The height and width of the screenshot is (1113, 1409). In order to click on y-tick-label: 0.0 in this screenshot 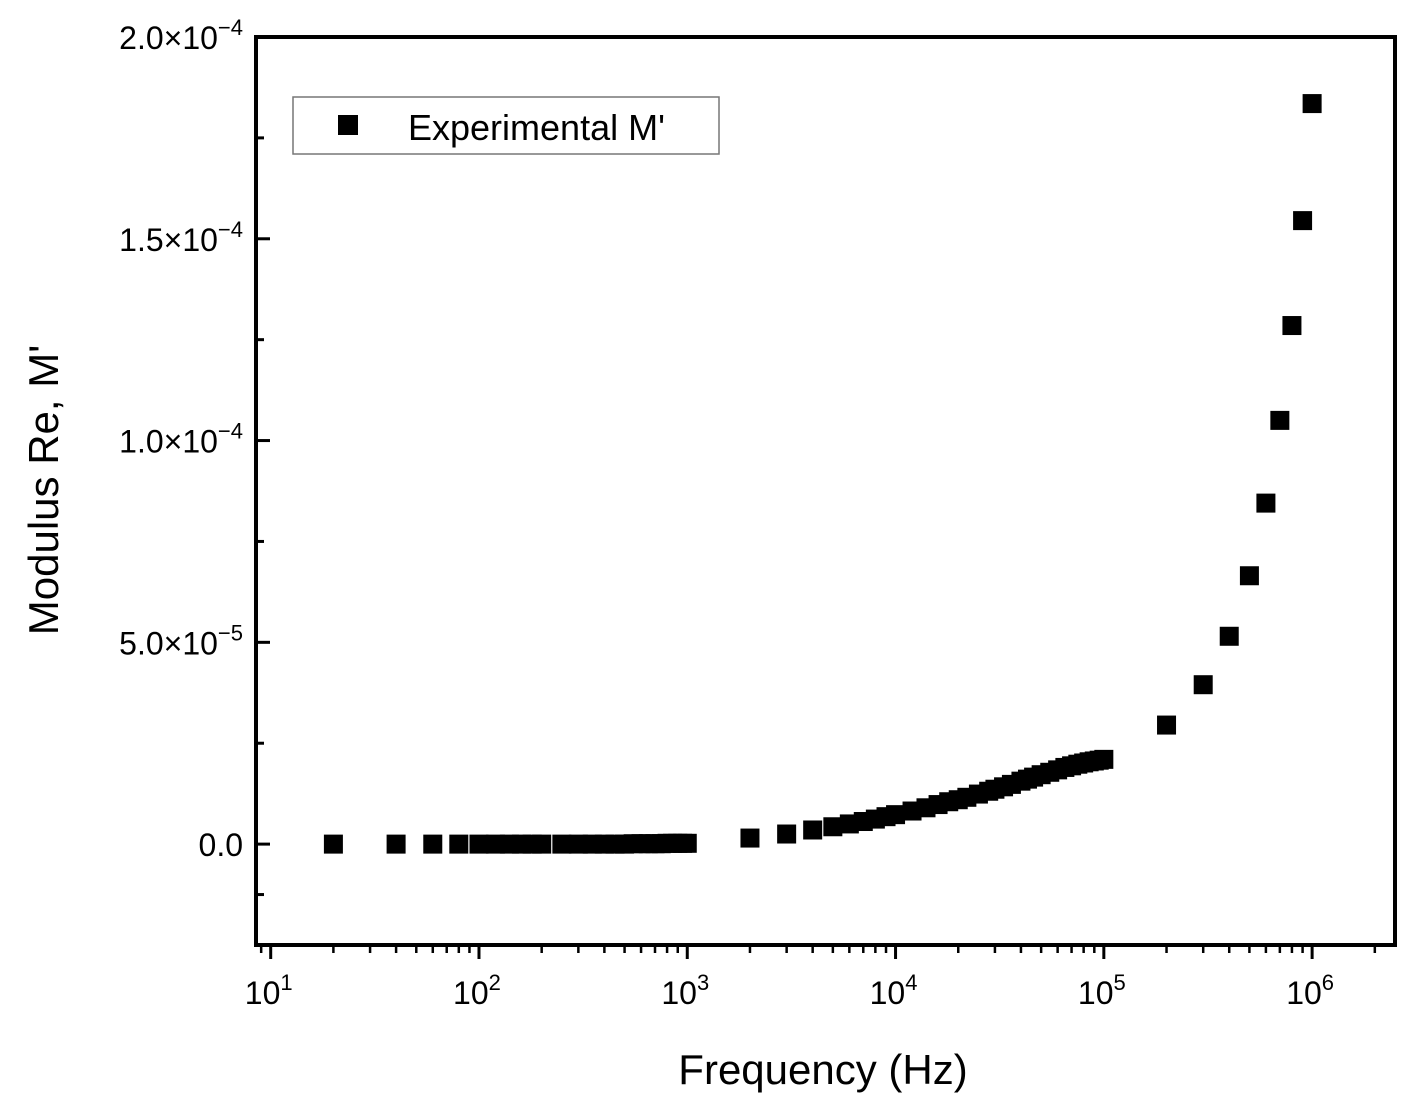, I will do `click(221, 845)`.